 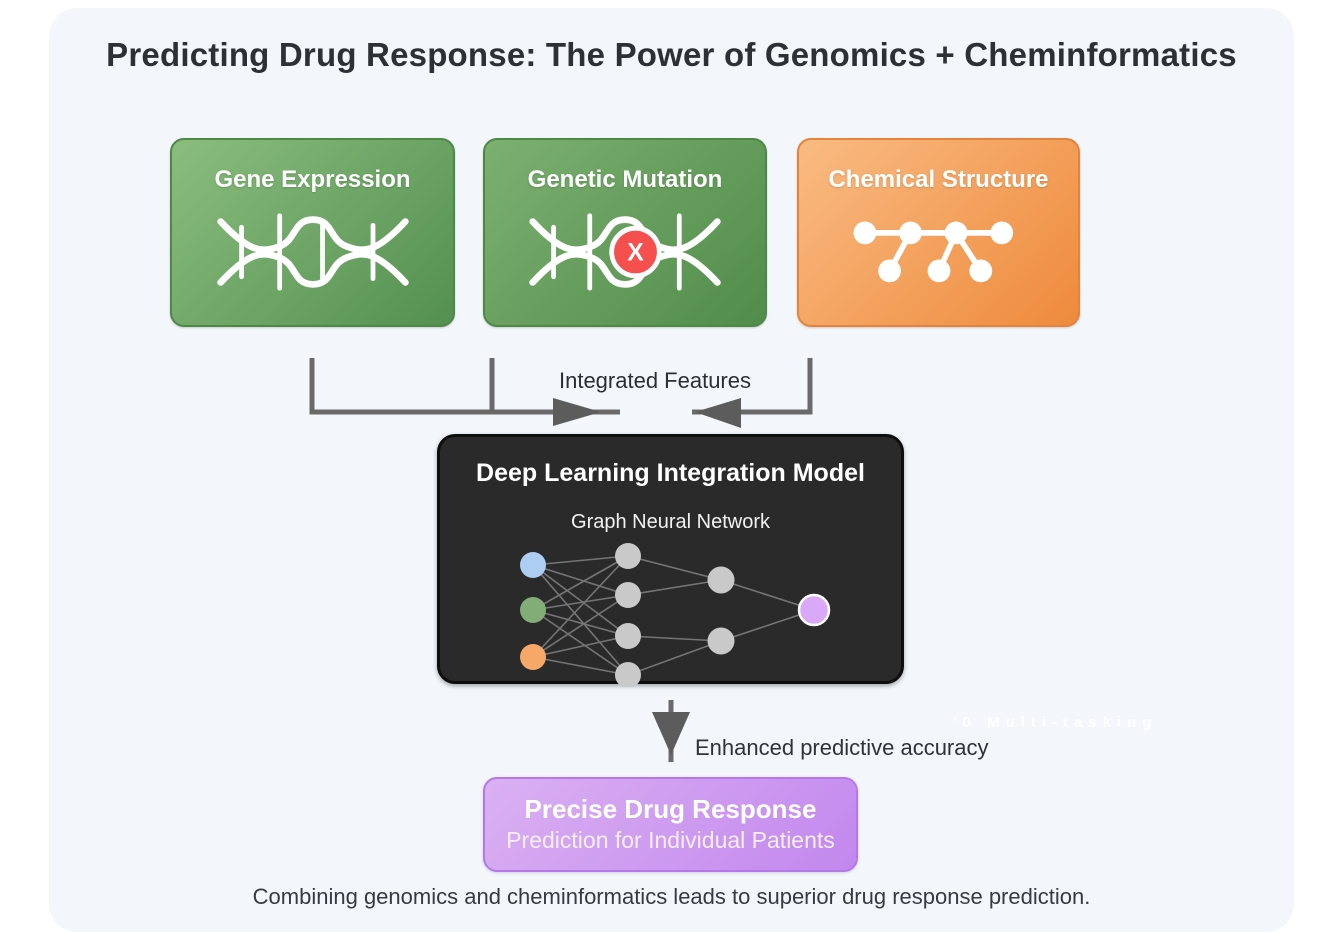 I want to click on dna-icon, so click(x=312, y=252).